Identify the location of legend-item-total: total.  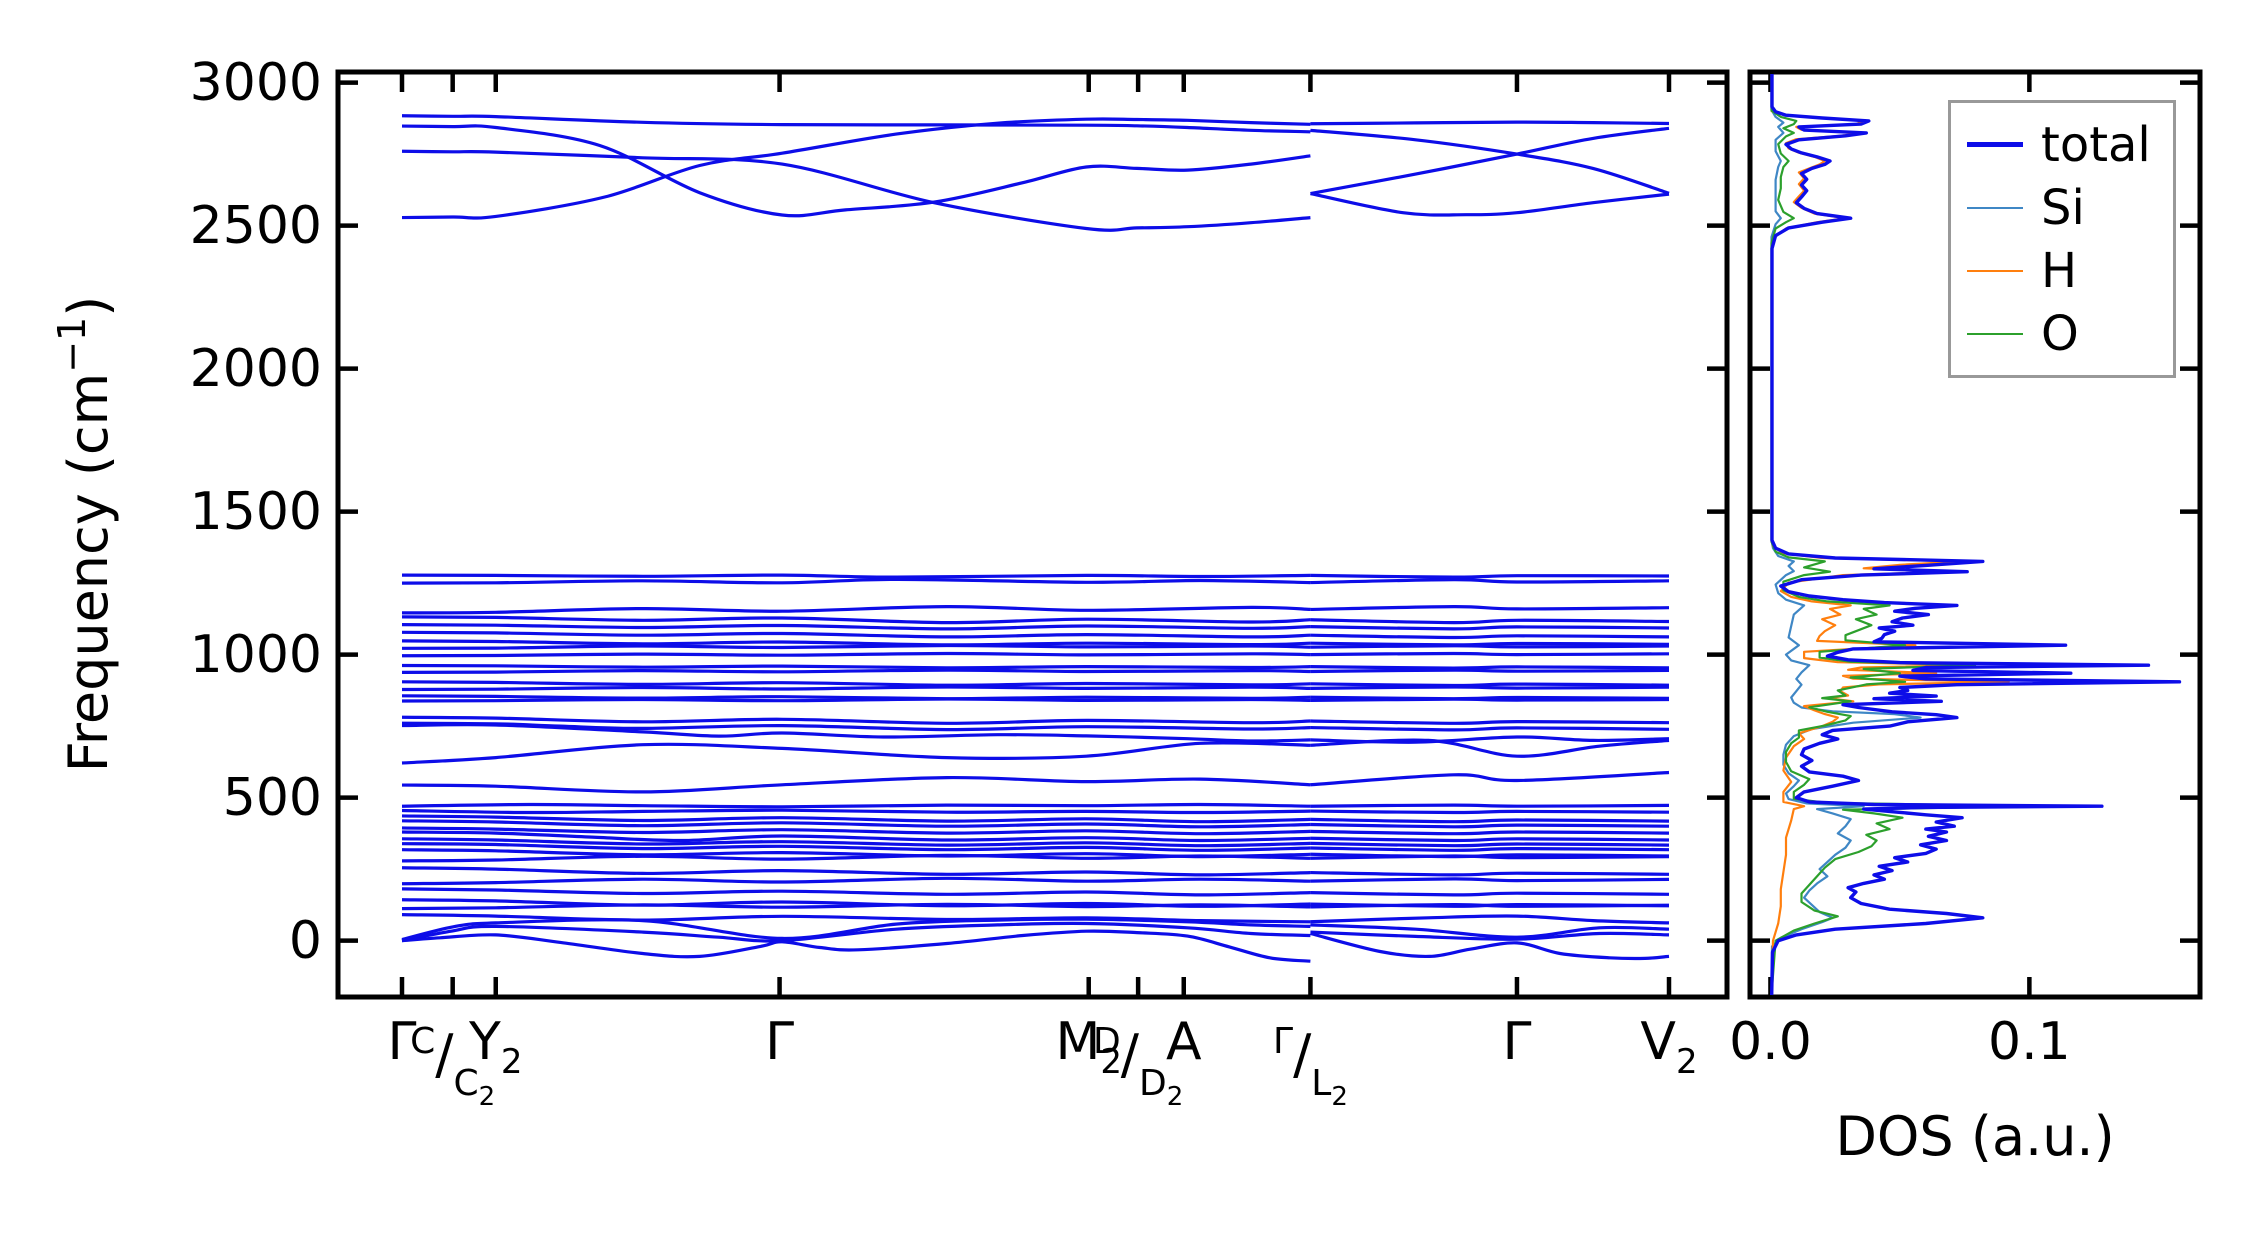
(2070, 145).